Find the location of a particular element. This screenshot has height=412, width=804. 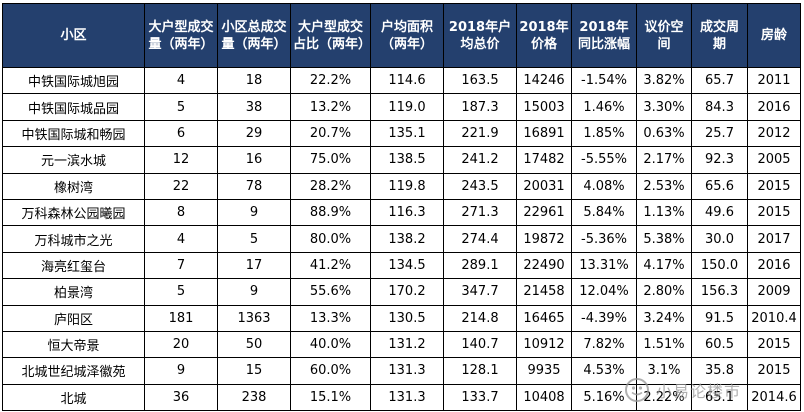

table-cell: 13.3% is located at coordinates (330, 318).